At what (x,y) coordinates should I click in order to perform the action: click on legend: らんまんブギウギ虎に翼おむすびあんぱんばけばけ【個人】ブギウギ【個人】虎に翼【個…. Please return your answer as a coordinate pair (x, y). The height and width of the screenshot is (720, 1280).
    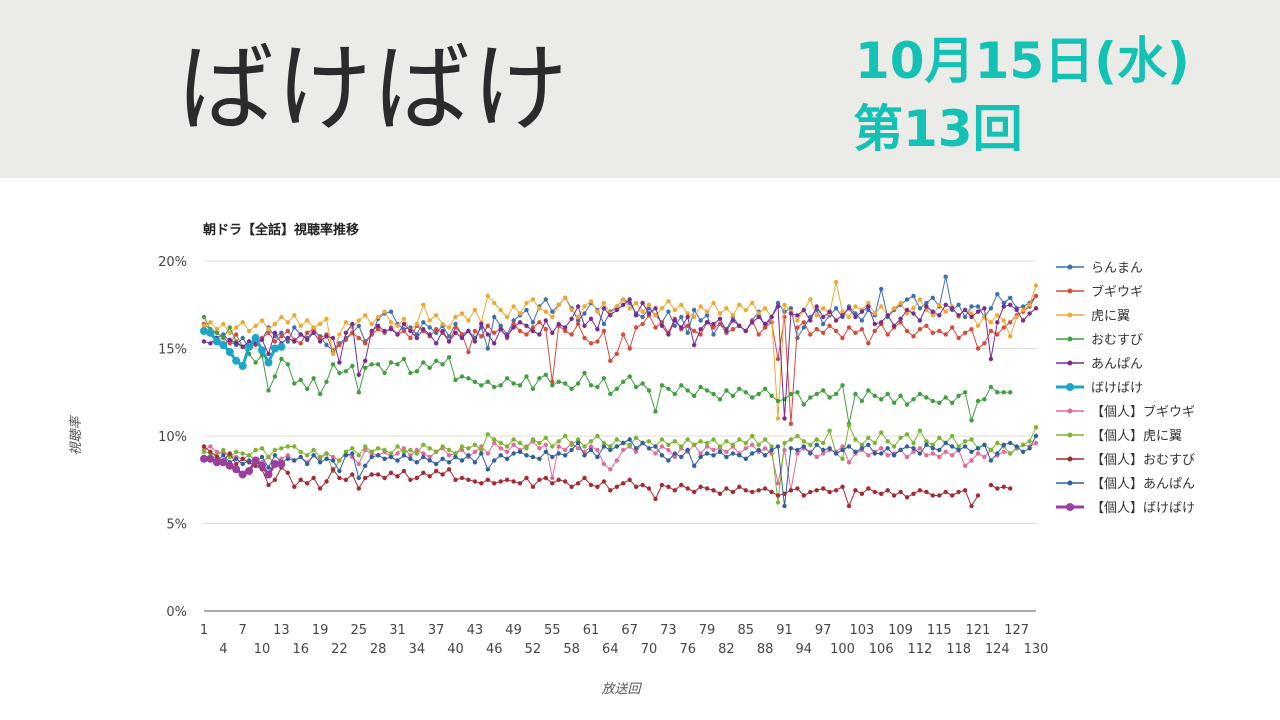
    Looking at the image, I should click on (1125, 388).